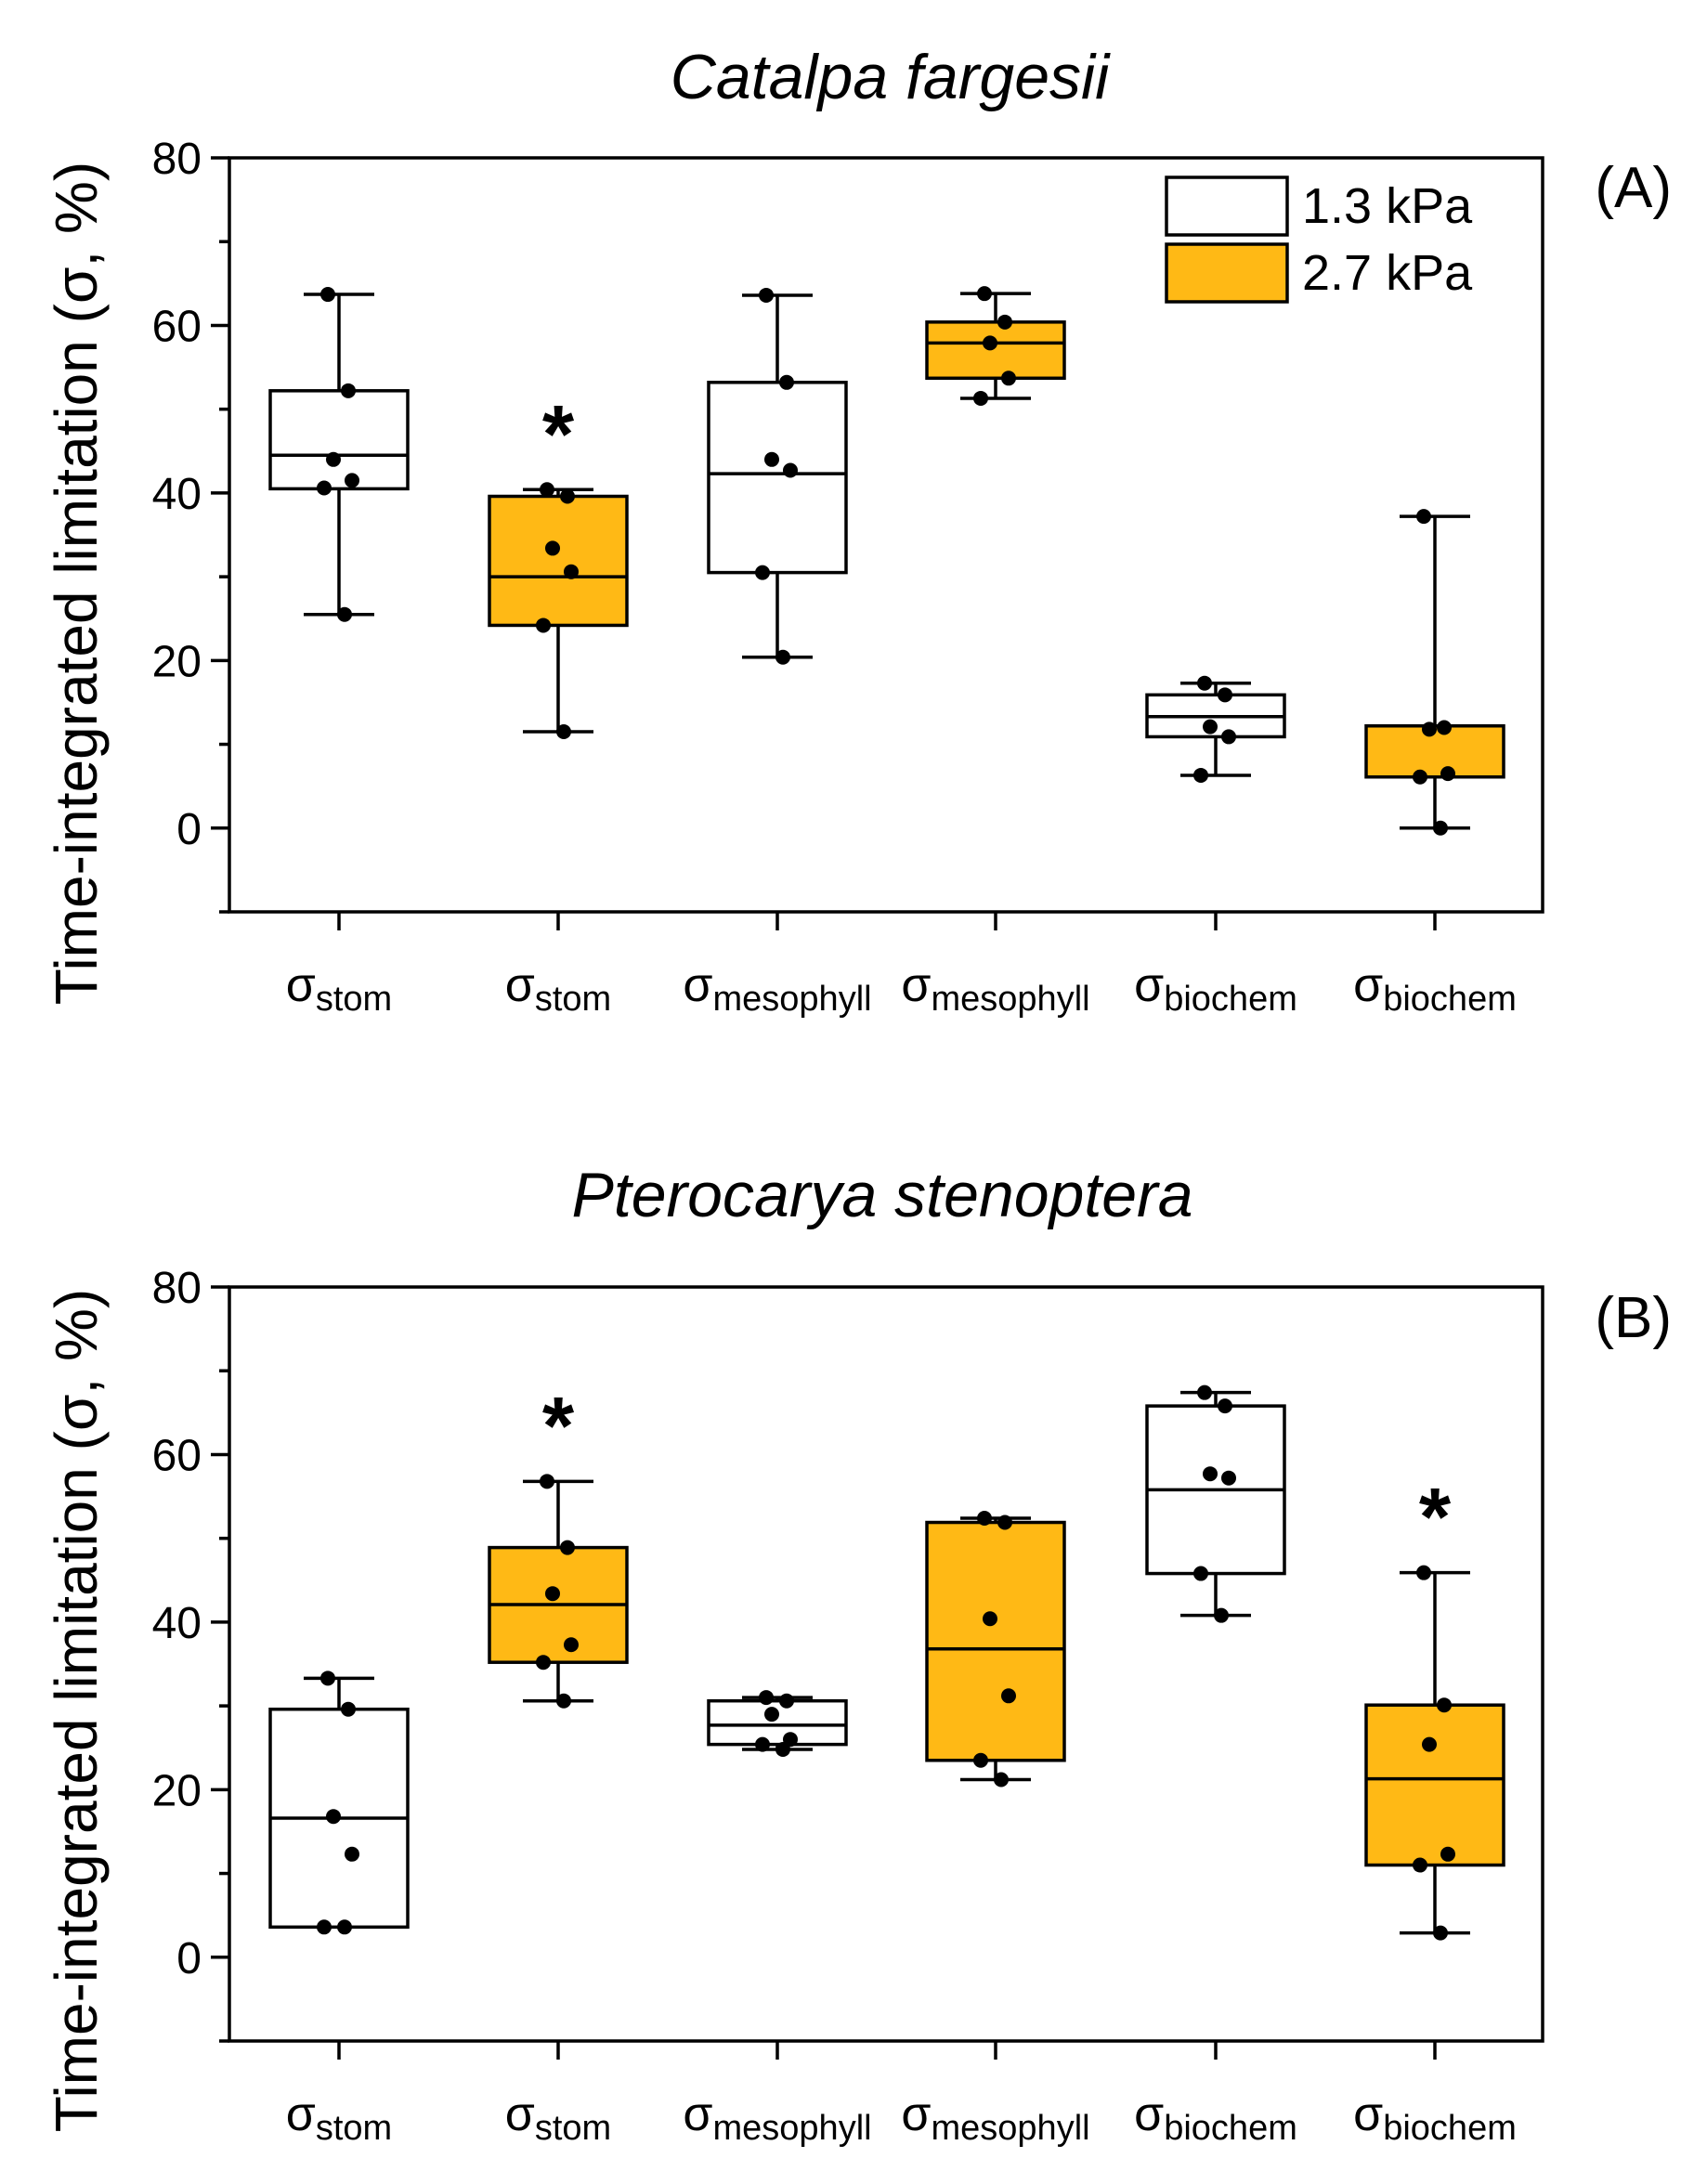 The width and height of the screenshot is (1694, 2184). What do you see at coordinates (1633, 1318) in the screenshot?
I see `panel-b-label: (B)` at bounding box center [1633, 1318].